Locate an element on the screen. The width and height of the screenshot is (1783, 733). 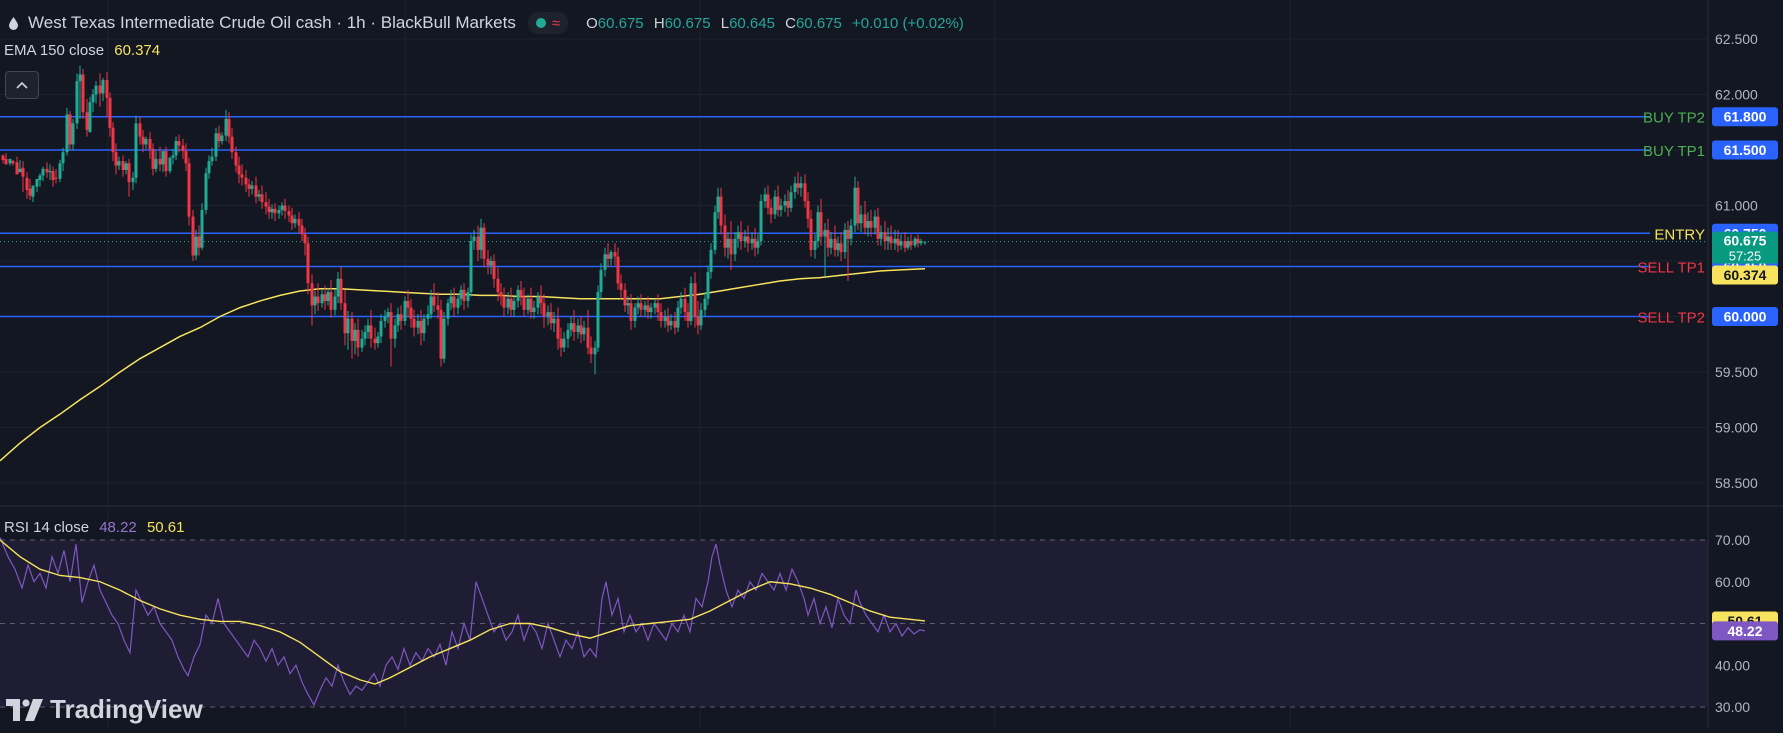
tradingview-logo: TradingView is located at coordinates (104, 709).